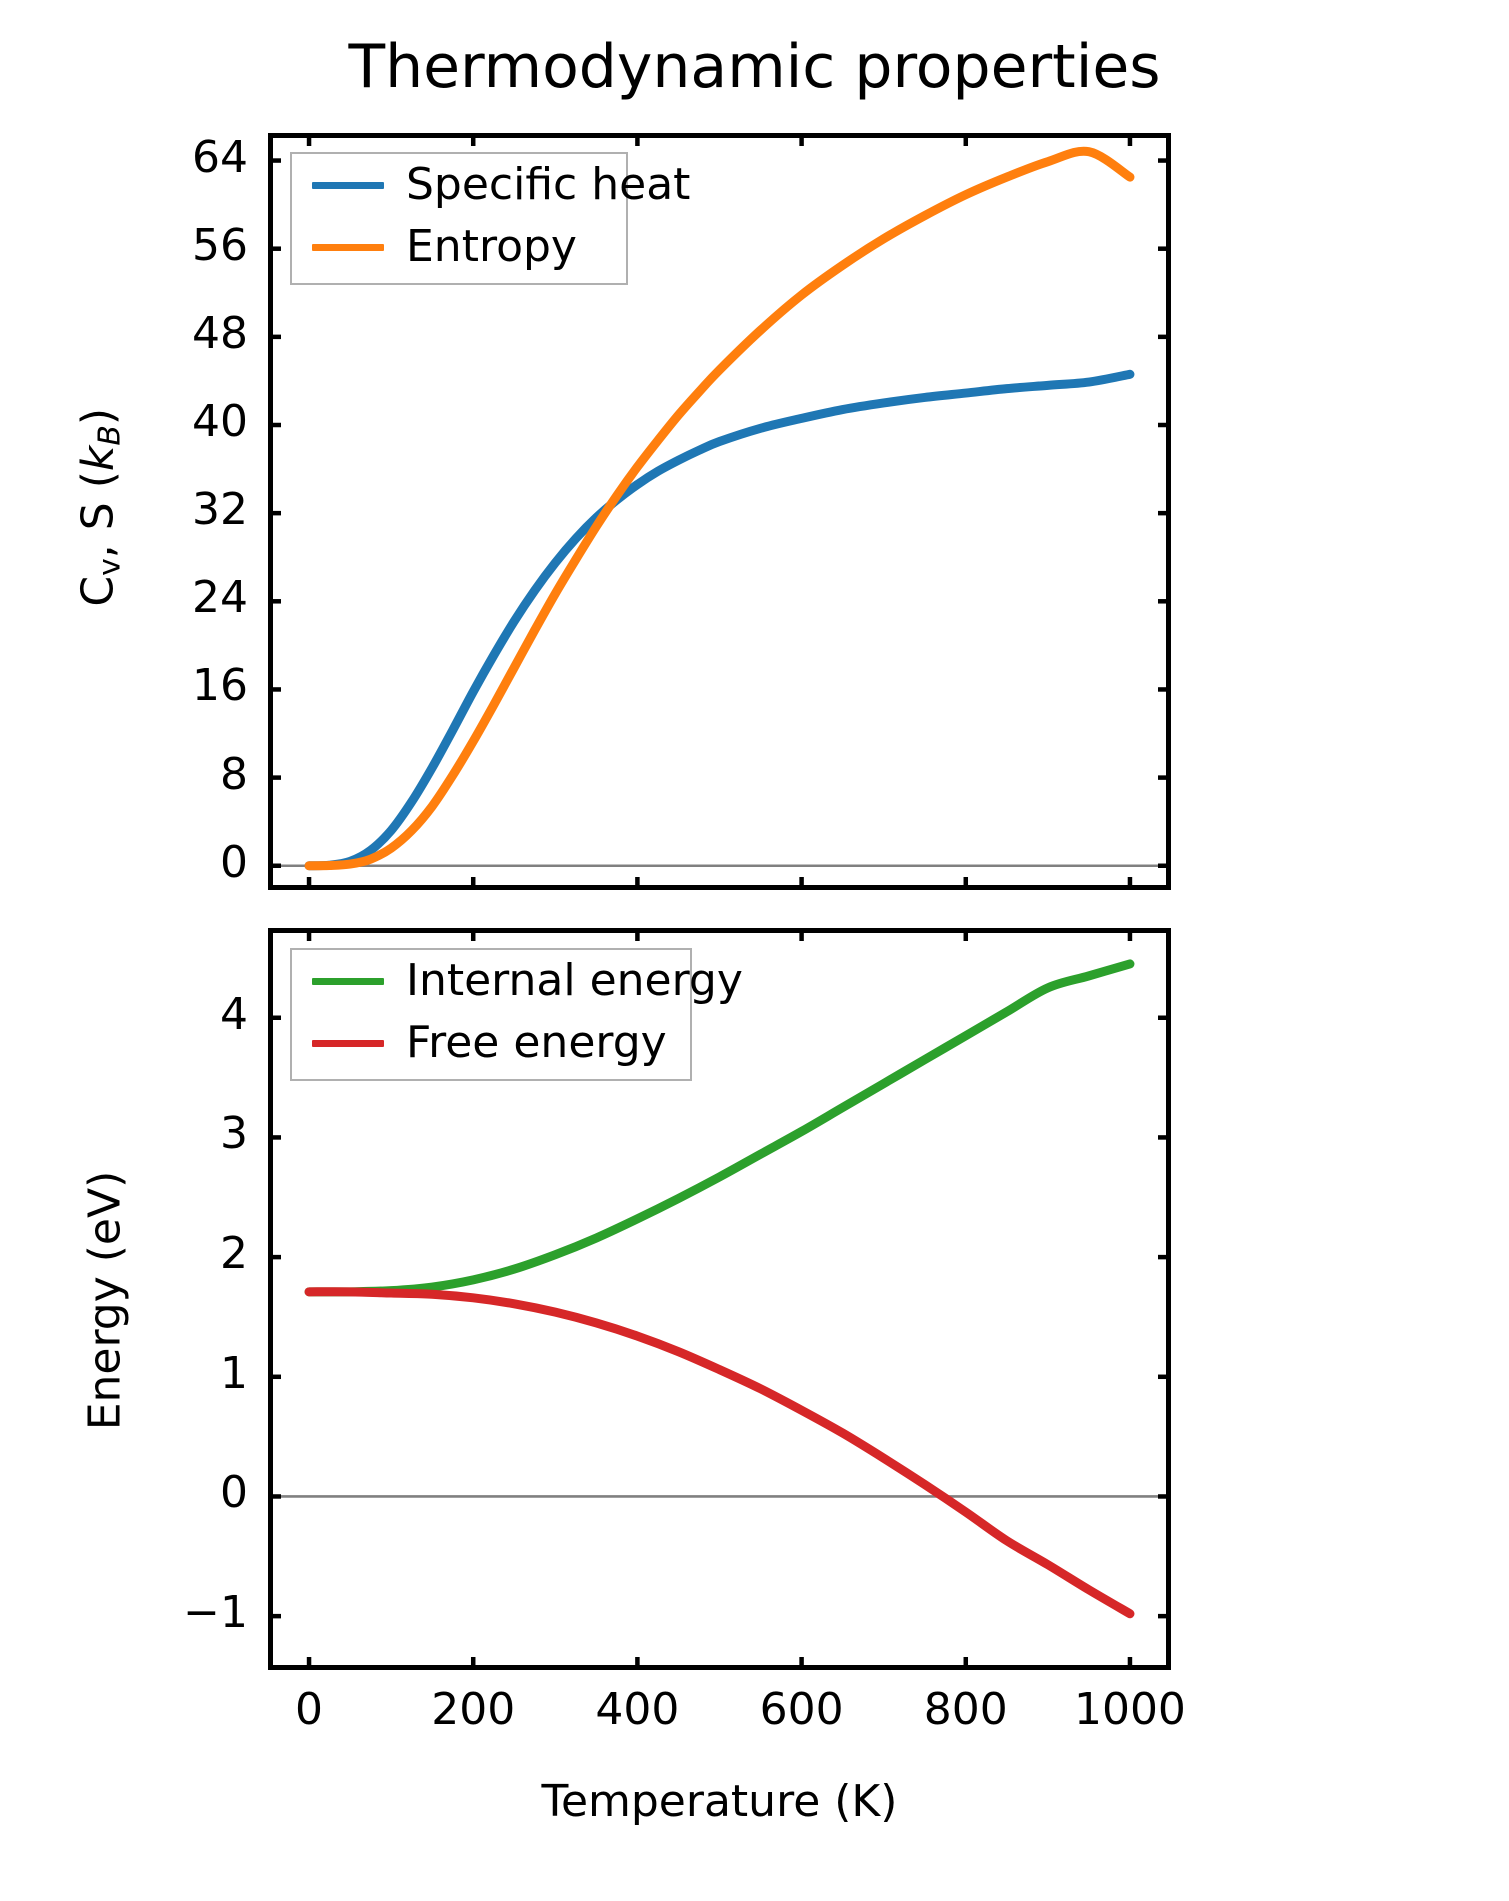 The width and height of the screenshot is (1509, 1901). What do you see at coordinates (473, 1709) in the screenshot?
I see `x-tick-label: 200` at bounding box center [473, 1709].